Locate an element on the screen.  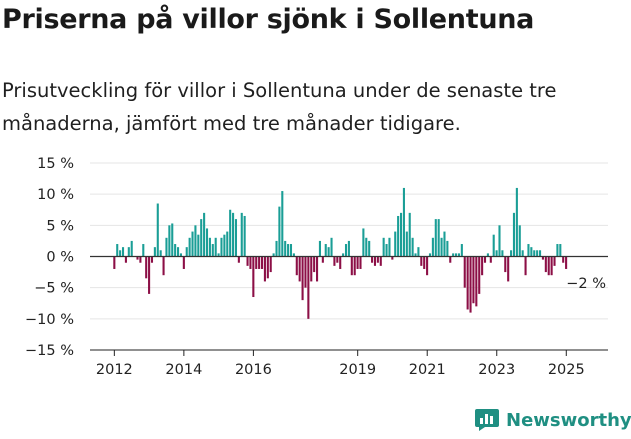
y-tick-label: 10 % is located at coordinates (55, 195).